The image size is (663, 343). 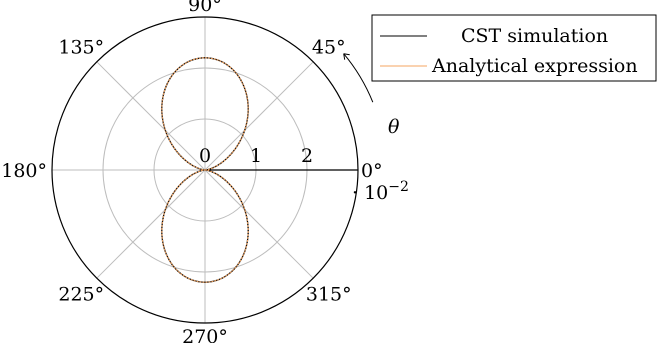 I want to click on angular-tick-label: 90°, so click(x=205, y=8).